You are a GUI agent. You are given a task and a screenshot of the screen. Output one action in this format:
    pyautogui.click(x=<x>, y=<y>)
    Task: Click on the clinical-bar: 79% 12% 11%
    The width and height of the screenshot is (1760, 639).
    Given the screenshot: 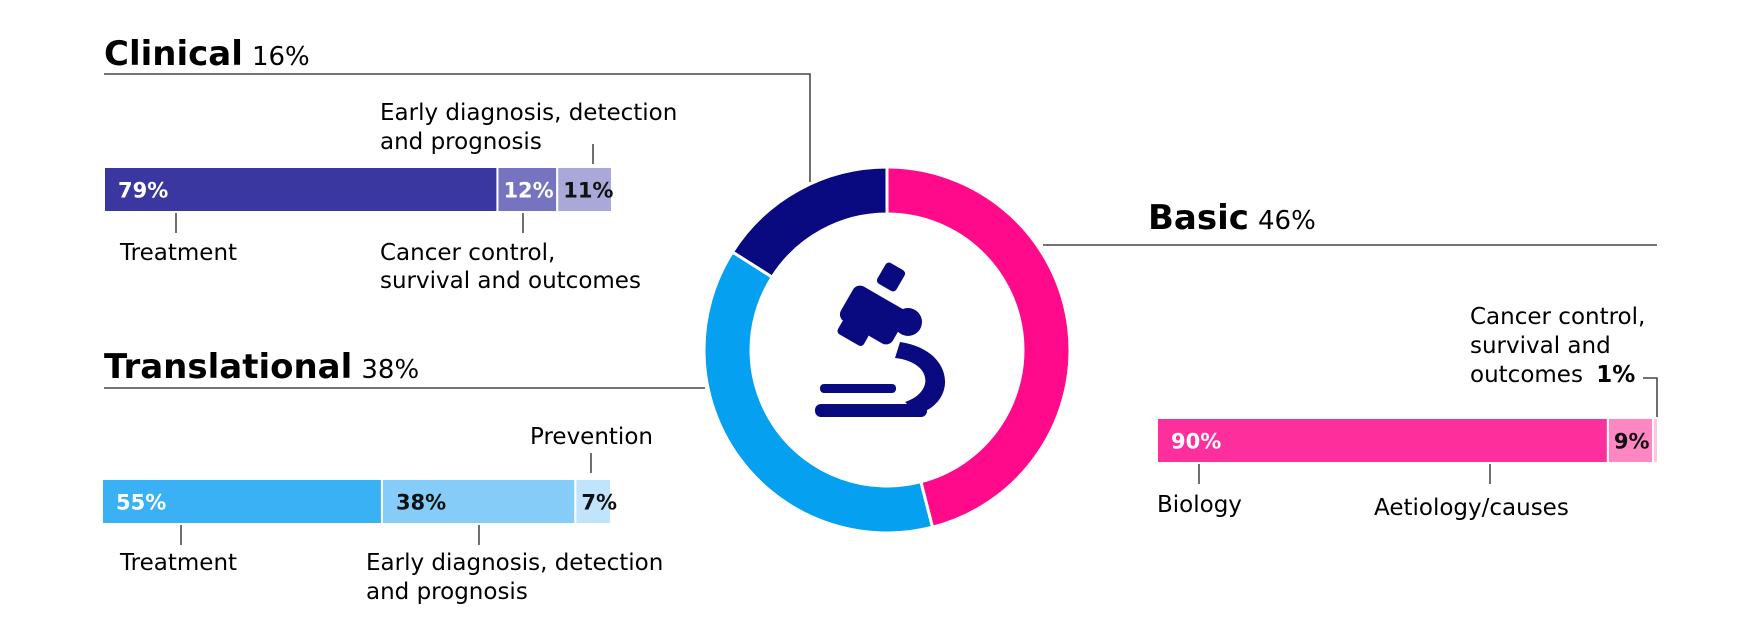 What is the action you would take?
    pyautogui.click(x=358, y=189)
    